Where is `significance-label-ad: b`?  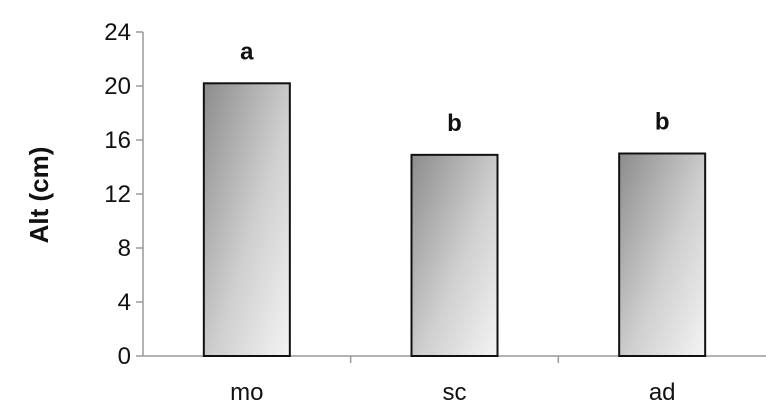
significance-label-ad: b is located at coordinates (662, 122).